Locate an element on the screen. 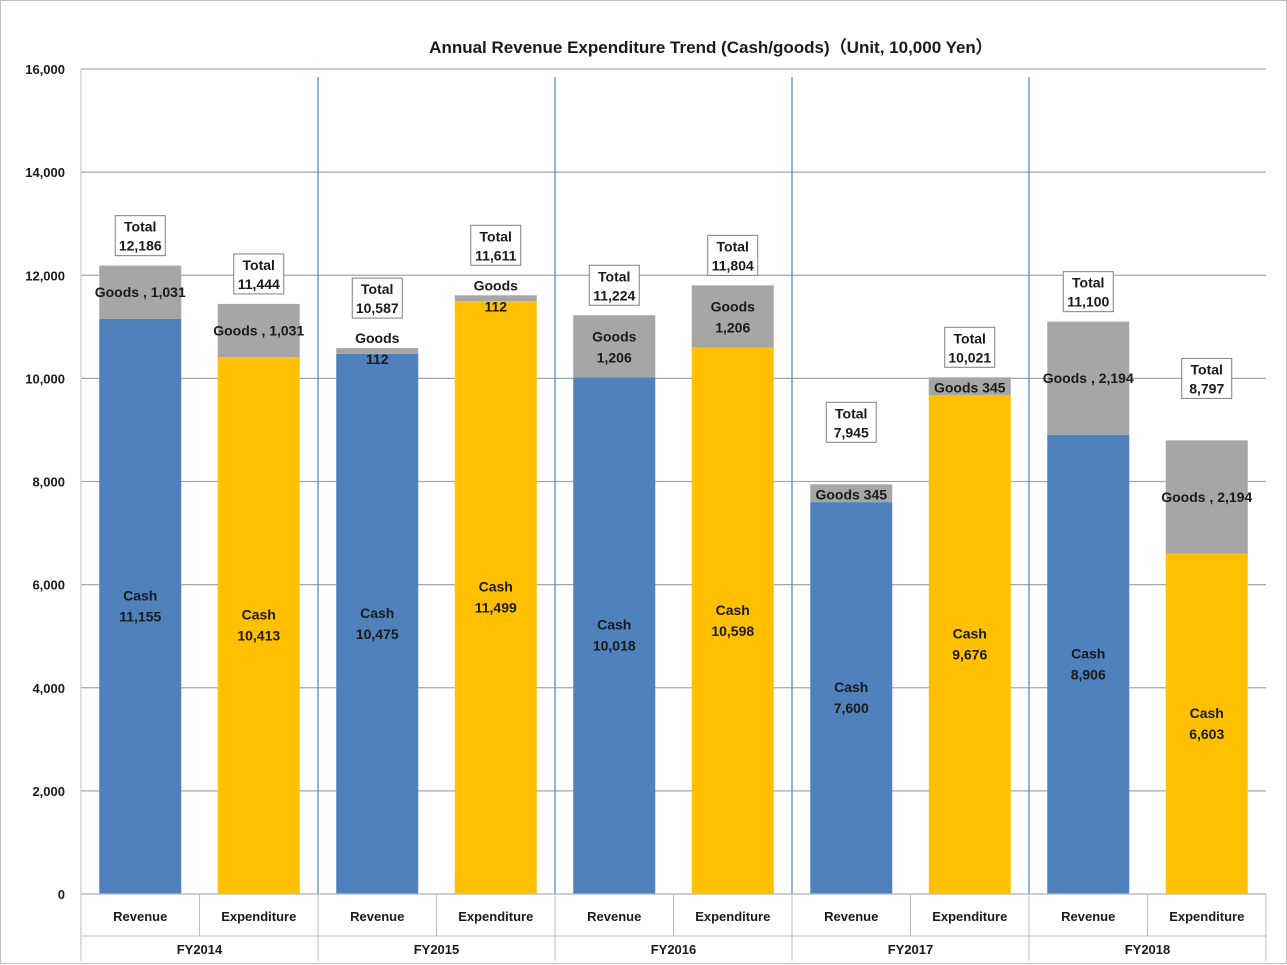  x-group-label: FY2018 is located at coordinates (1148, 949).